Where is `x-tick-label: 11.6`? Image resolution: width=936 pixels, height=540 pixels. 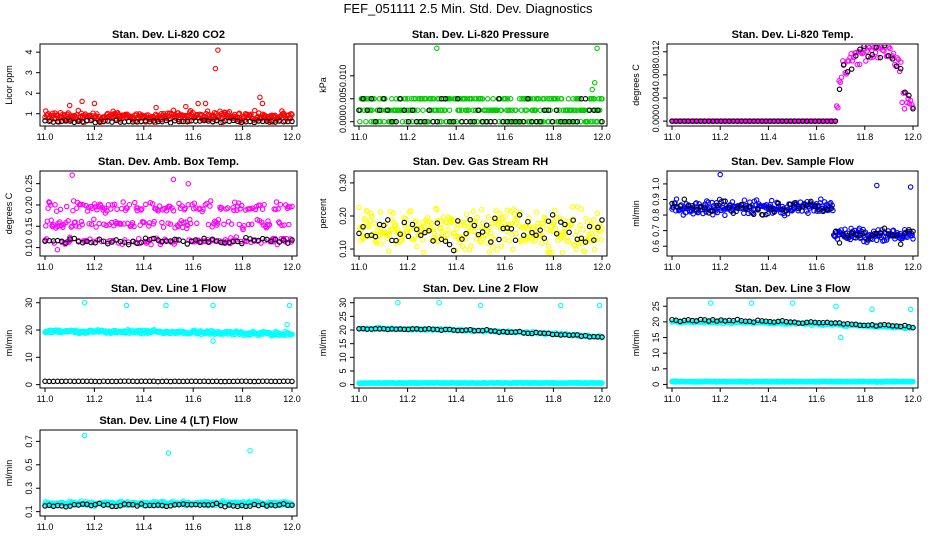 x-tick-label: 11.6 is located at coordinates (504, 267).